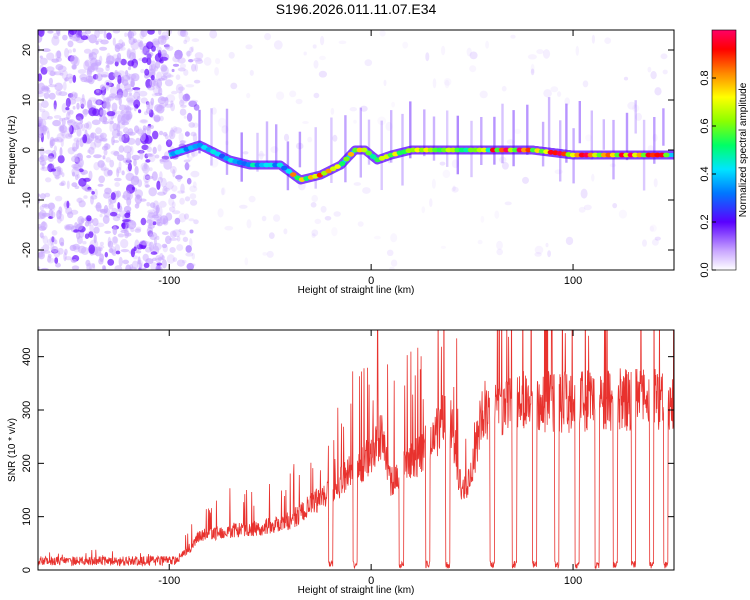 Image resolution: width=750 pixels, height=600 pixels. What do you see at coordinates (724, 150) in the screenshot?
I see `colorbar-frame` at bounding box center [724, 150].